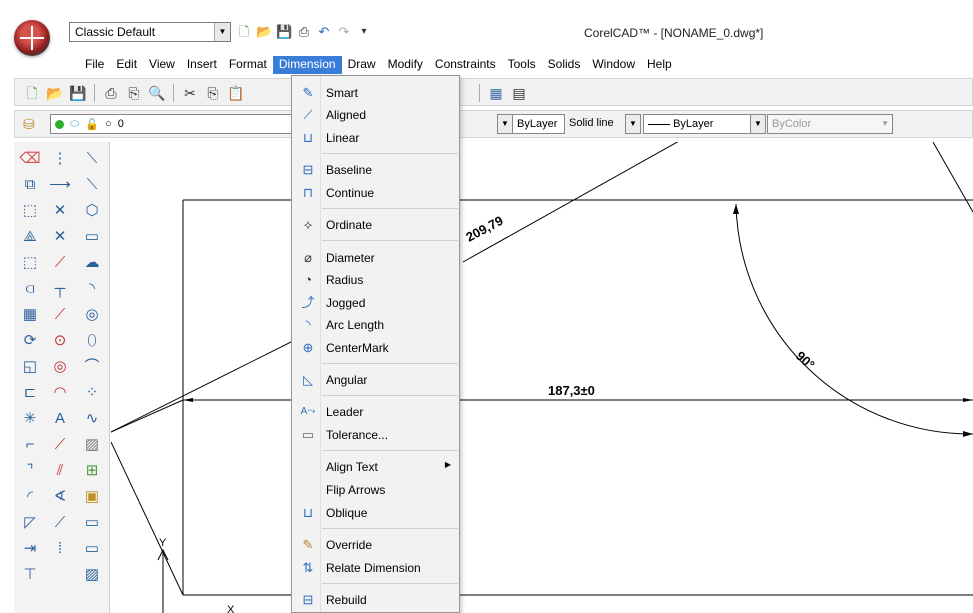 This screenshot has width=973, height=613. I want to click on menu-file: File, so click(95, 64).